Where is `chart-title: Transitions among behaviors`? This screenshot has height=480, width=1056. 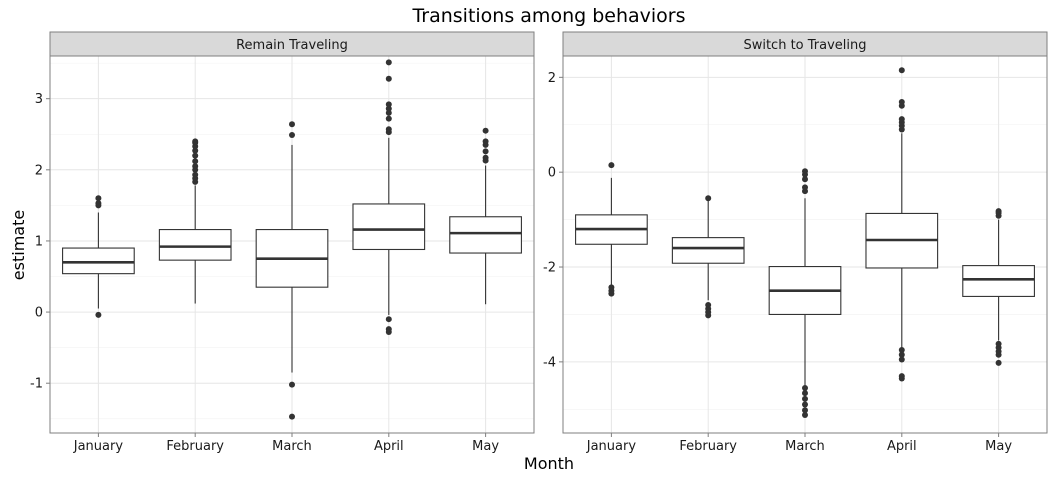 chart-title: Transitions among behaviors is located at coordinates (548, 16).